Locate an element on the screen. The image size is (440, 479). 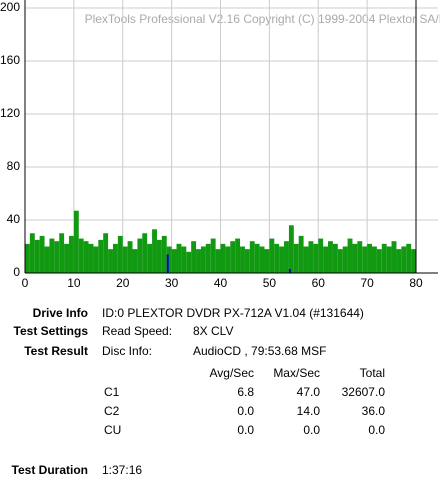
cell: 47.0 is located at coordinates (308, 392).